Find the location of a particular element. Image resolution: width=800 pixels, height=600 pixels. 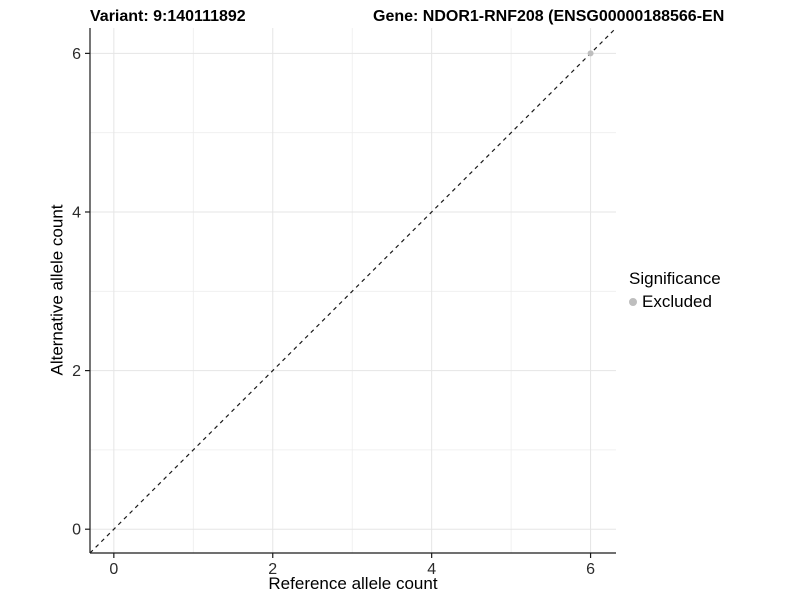

data-point is located at coordinates (590, 53).